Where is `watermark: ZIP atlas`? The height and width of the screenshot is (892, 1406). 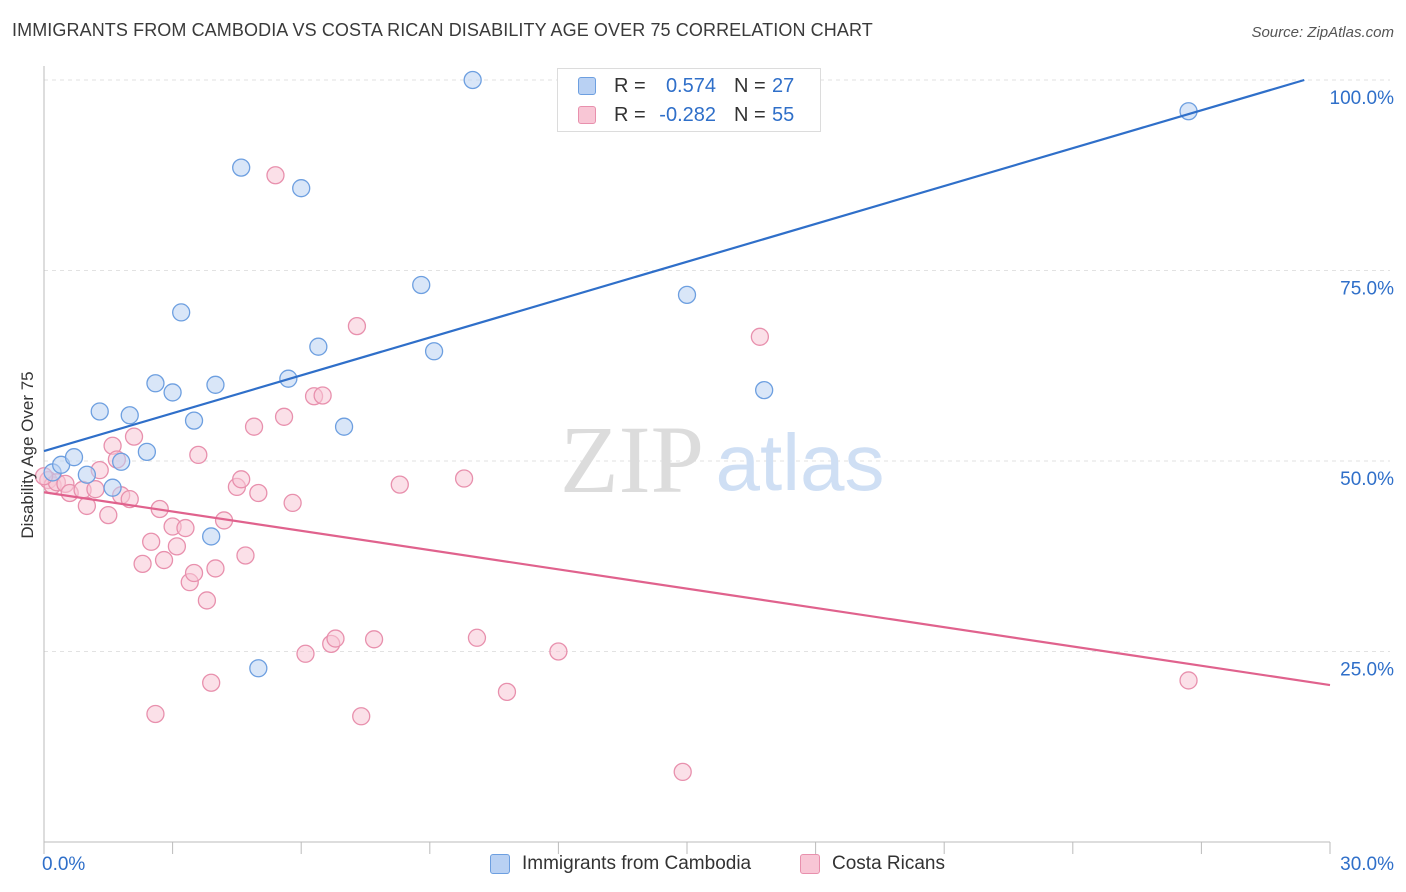 watermark: ZIP atlas is located at coordinates (722, 459).